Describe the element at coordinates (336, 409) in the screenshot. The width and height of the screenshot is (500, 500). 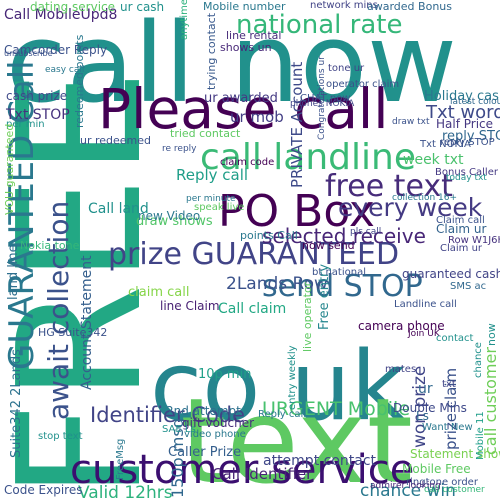
I see `cloud-word: URGENT Mobile` at that location.